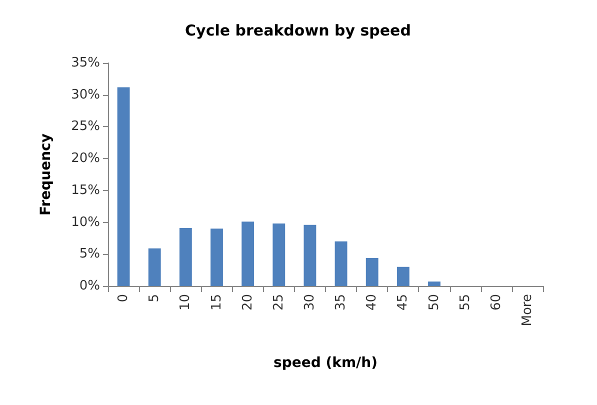  What do you see at coordinates (85, 222) in the screenshot?
I see `y-tick-label: 10%` at bounding box center [85, 222].